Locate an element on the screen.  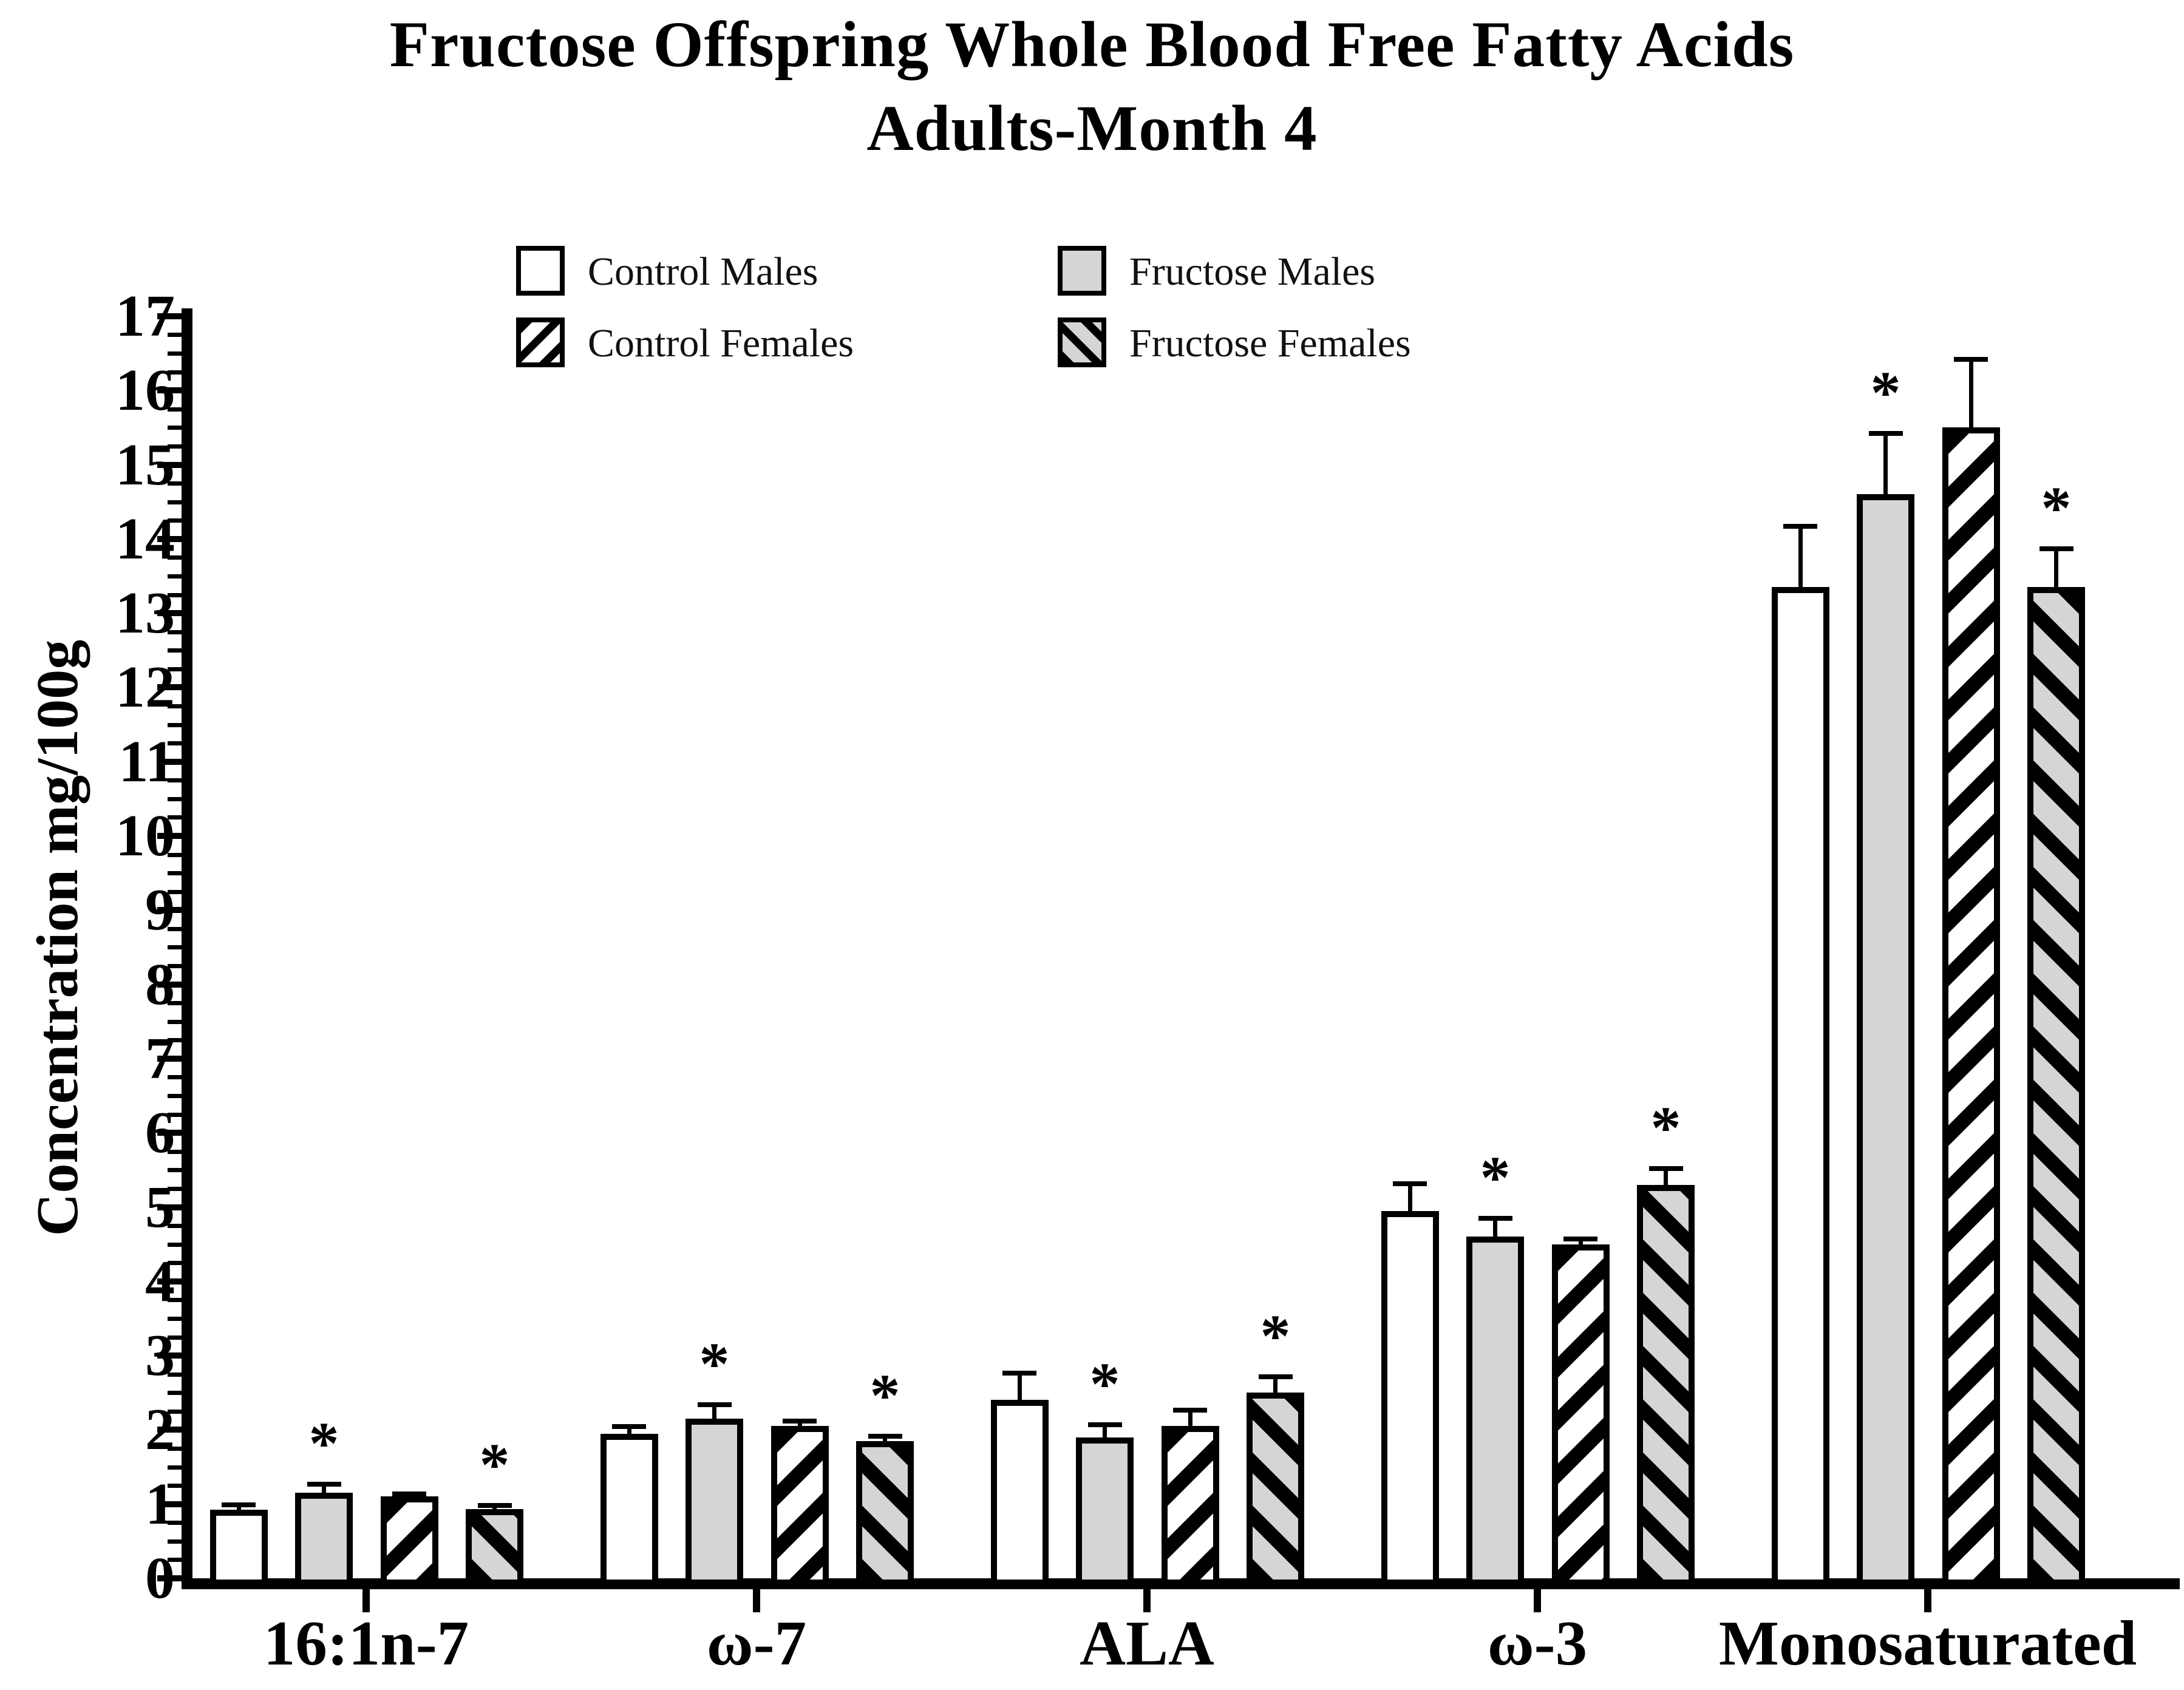
error-bar-line-fructose-males-ala is located at coordinates (1105, 1430).